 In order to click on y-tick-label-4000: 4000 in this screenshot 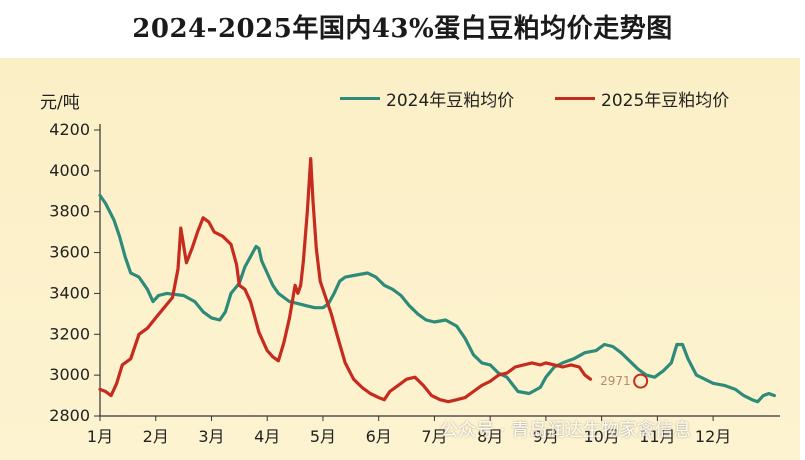, I will do `click(69, 170)`.